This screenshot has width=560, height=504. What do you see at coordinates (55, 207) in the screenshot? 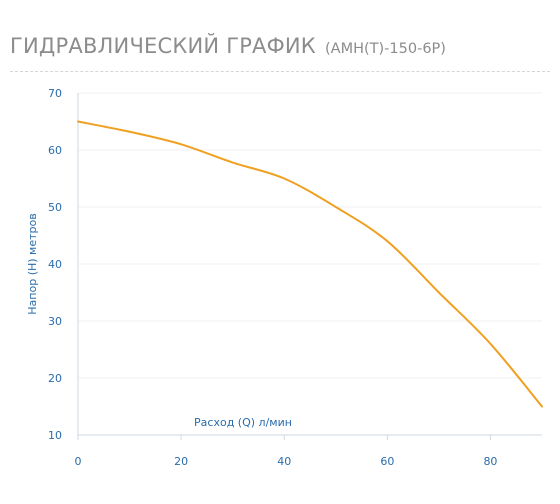
I see `y-tick-label-50: 50` at bounding box center [55, 207].